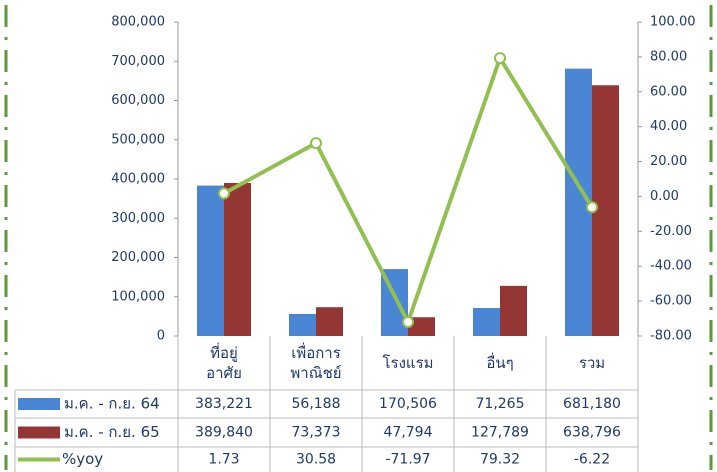 The height and width of the screenshot is (472, 717). Describe the element at coordinates (82, 459) in the screenshot. I see `legend-label: %yoy` at that location.